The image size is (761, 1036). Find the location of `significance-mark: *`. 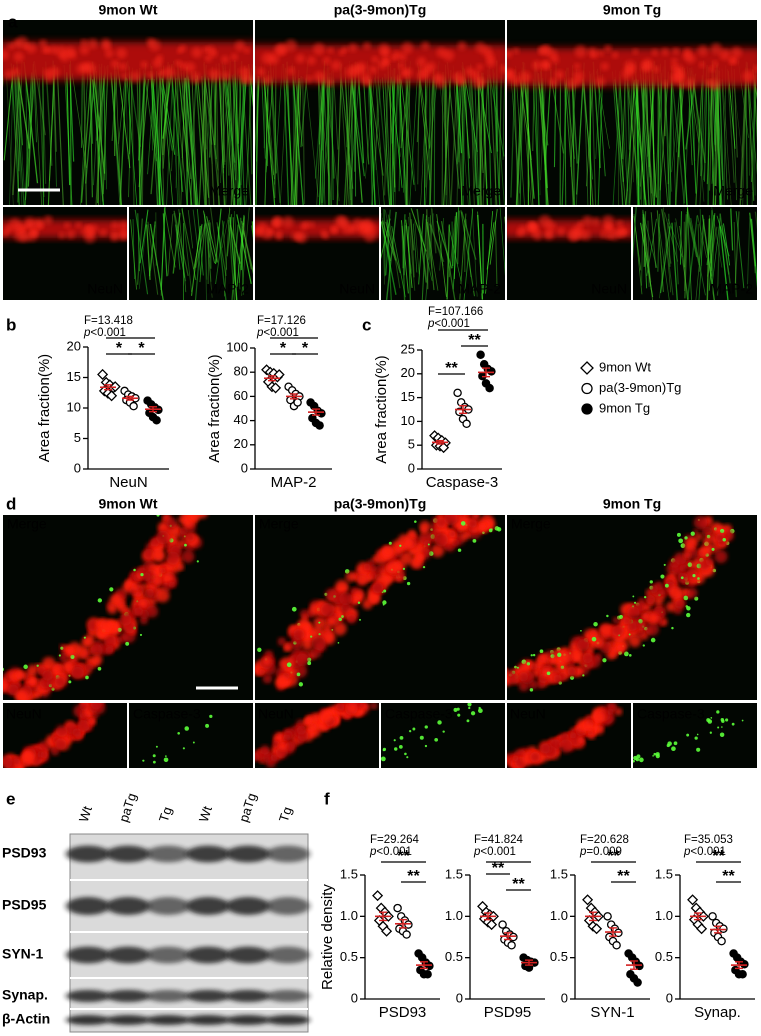

significance-mark: * is located at coordinates (283, 348).